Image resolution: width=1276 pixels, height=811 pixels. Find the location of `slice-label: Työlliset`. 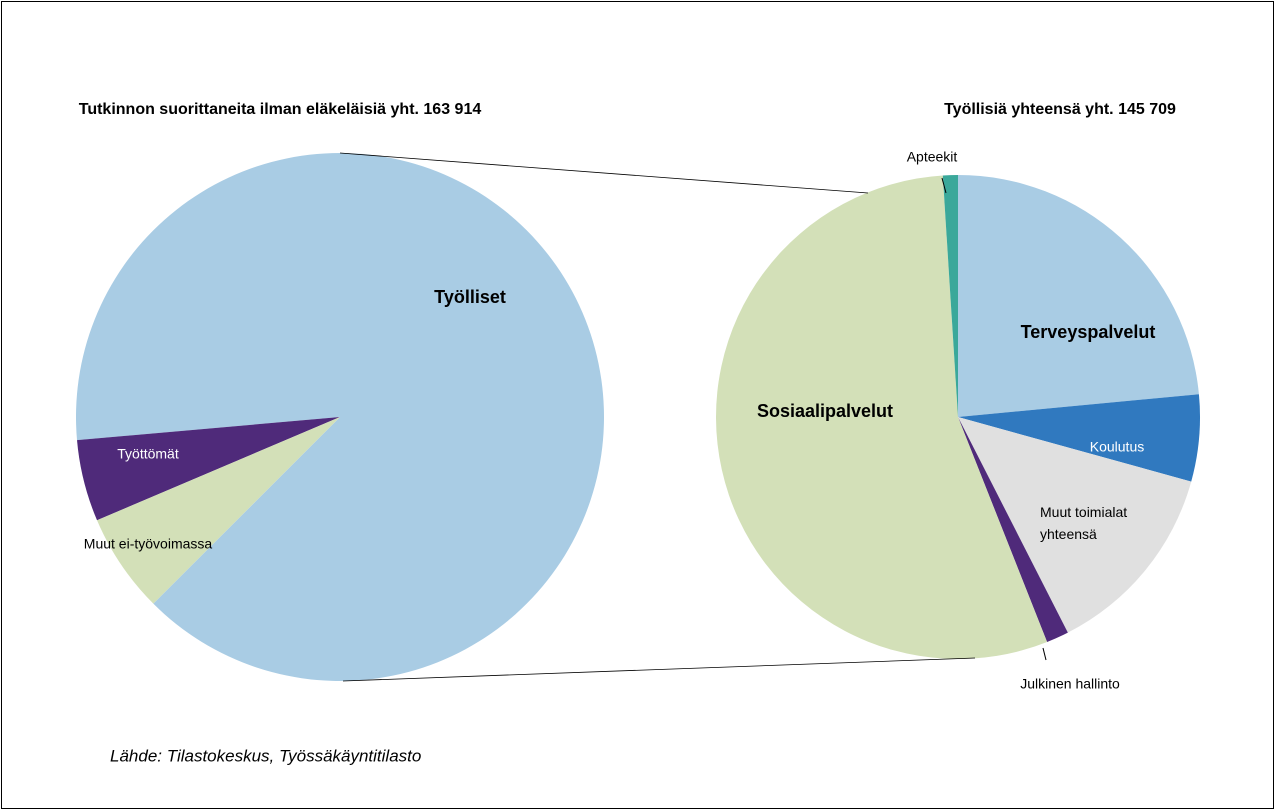

slice-label: Työlliset is located at coordinates (470, 297).